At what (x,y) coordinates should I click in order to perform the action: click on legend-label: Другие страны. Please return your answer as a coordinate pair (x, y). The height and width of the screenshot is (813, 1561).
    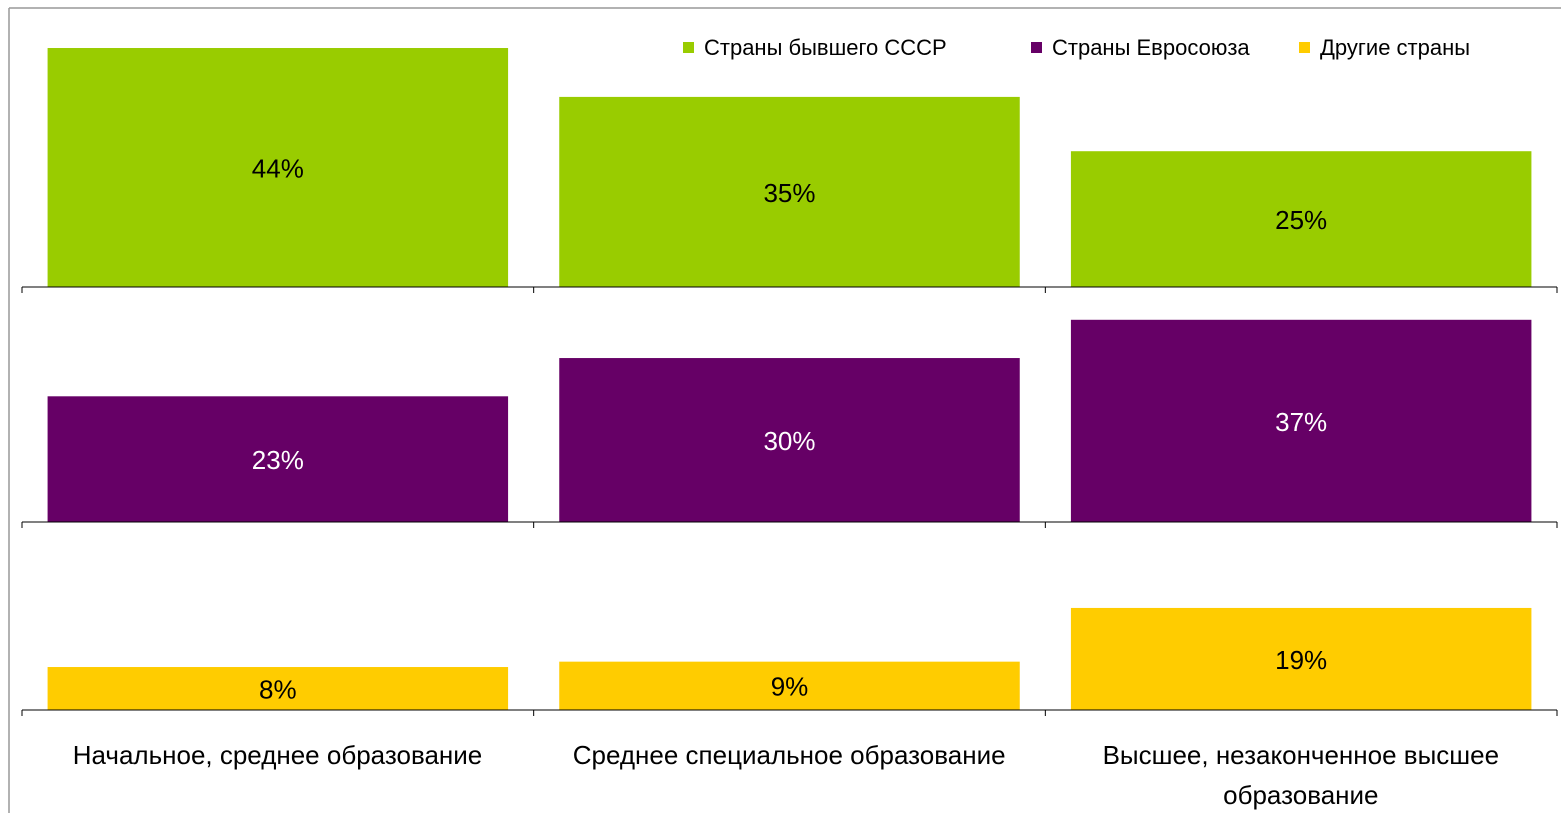
    Looking at the image, I should click on (1395, 47).